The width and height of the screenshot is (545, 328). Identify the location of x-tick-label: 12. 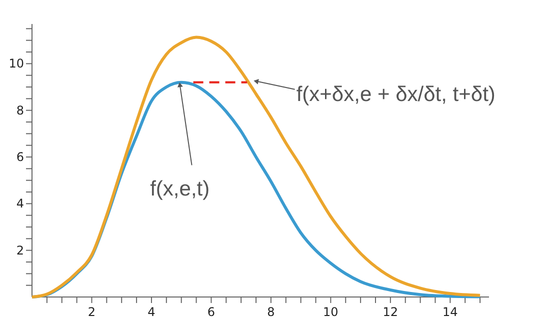
(390, 312).